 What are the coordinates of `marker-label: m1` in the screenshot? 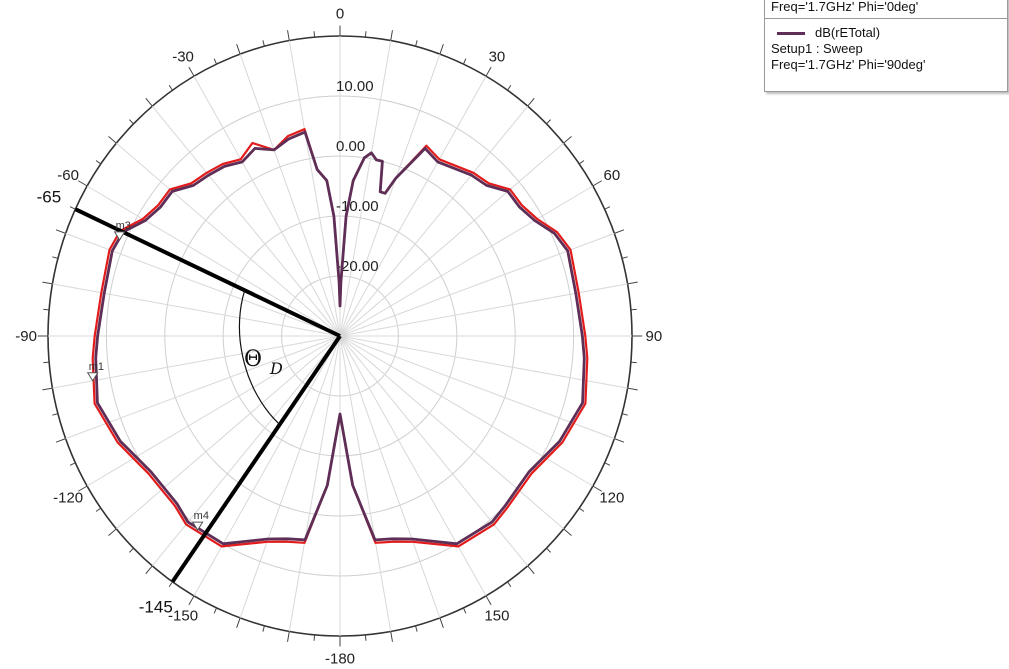 It's located at (96, 367).